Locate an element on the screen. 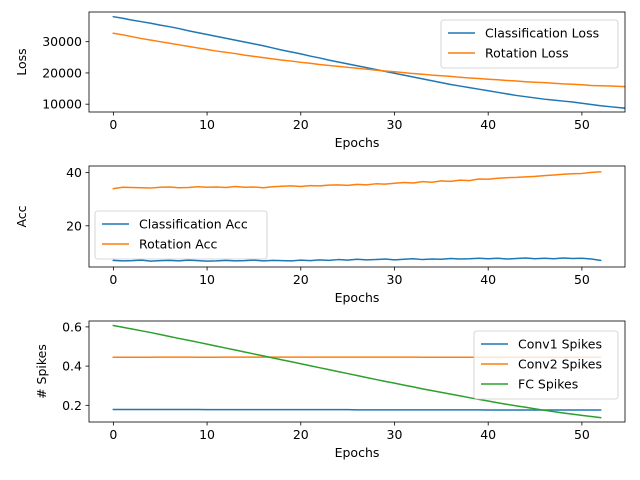 This screenshot has height=480, width=640. y-tick-label-2: 20000 is located at coordinates (62, 72).